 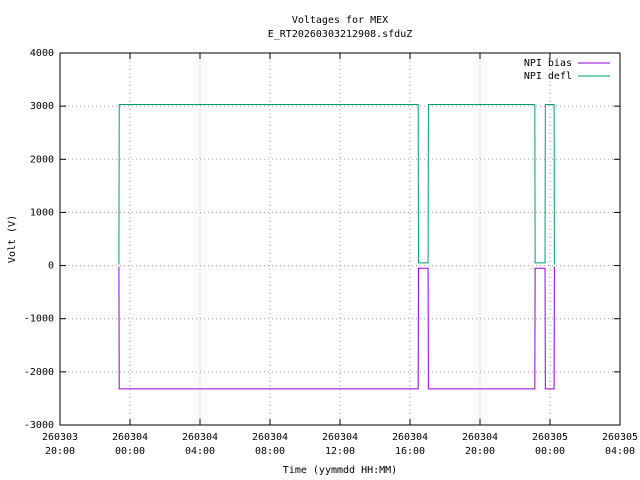 What do you see at coordinates (42, 106) in the screenshot?
I see `y-tick-label: 3000` at bounding box center [42, 106].